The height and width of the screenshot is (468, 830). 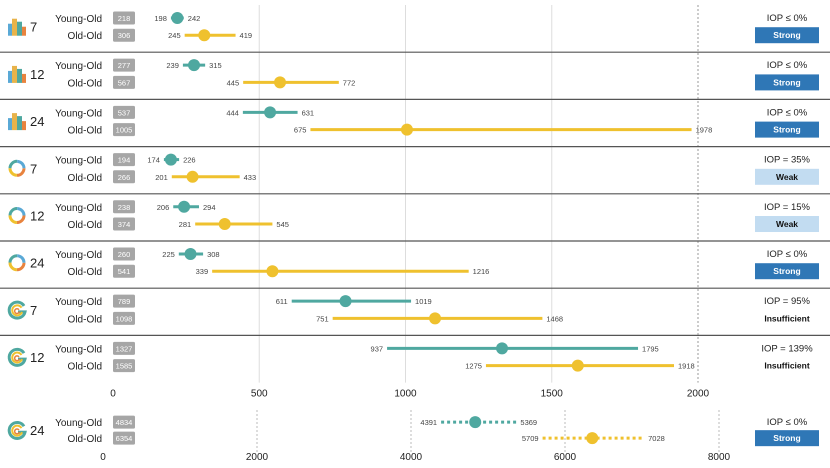 I want to click on x-tick-label: 6000, so click(x=565, y=457).